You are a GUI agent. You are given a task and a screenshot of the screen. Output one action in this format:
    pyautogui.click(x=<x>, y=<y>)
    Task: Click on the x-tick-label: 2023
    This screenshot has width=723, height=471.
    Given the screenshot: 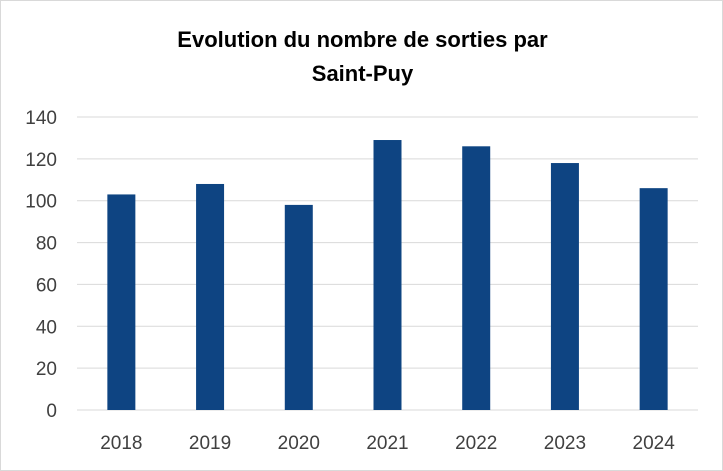 What is the action you would take?
    pyautogui.click(x=565, y=443)
    